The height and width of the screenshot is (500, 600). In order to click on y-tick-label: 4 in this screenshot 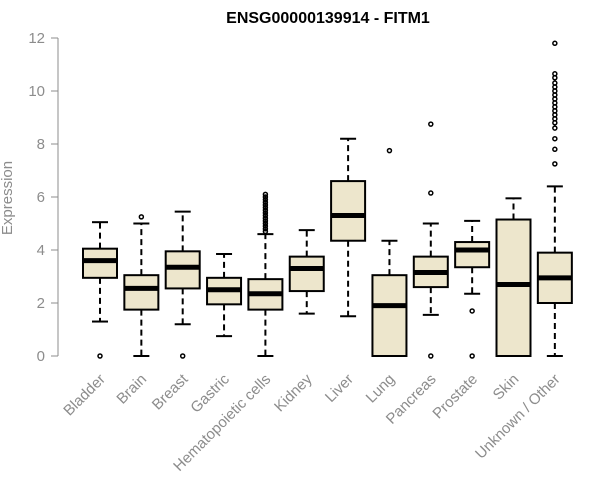, I will do `click(41, 250)`.